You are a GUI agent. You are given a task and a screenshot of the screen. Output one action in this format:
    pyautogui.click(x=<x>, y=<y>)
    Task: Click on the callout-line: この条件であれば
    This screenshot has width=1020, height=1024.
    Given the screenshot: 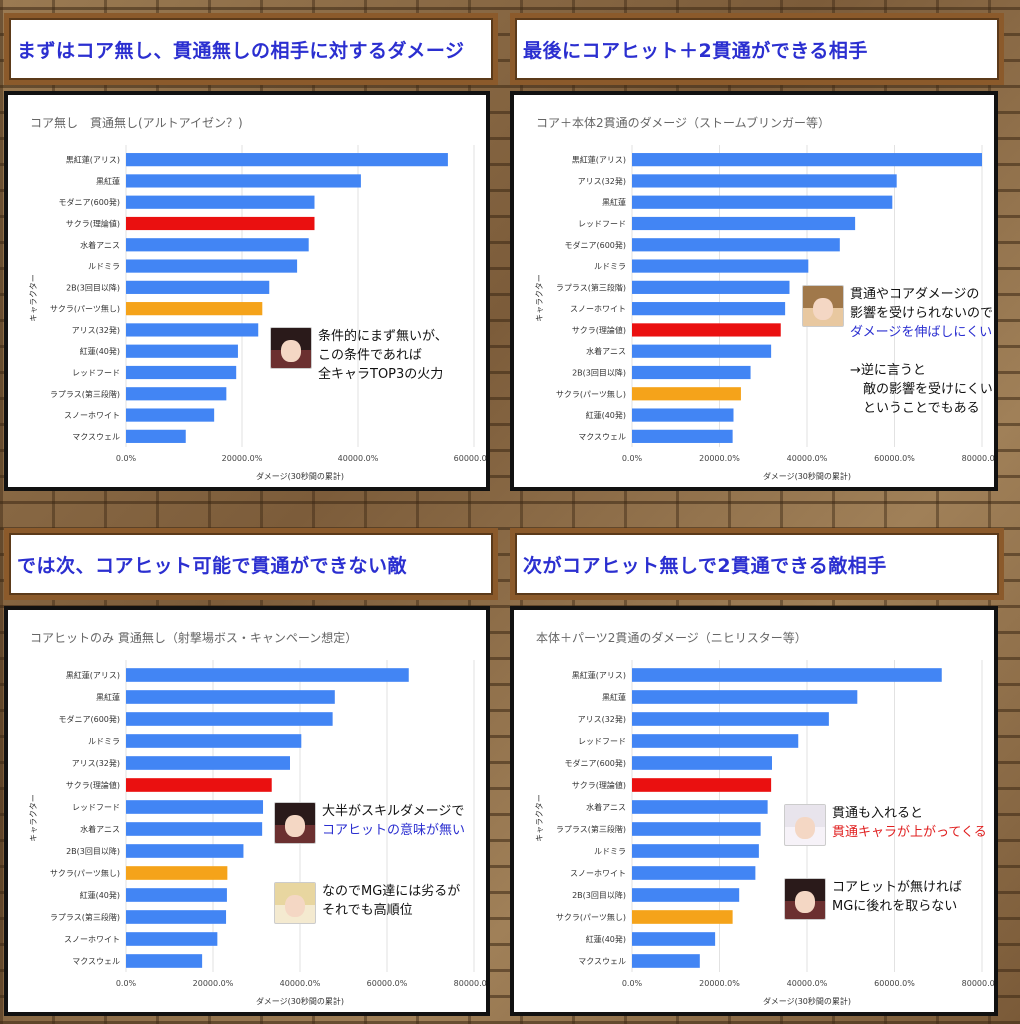 What is the action you would take?
    pyautogui.click(x=370, y=355)
    